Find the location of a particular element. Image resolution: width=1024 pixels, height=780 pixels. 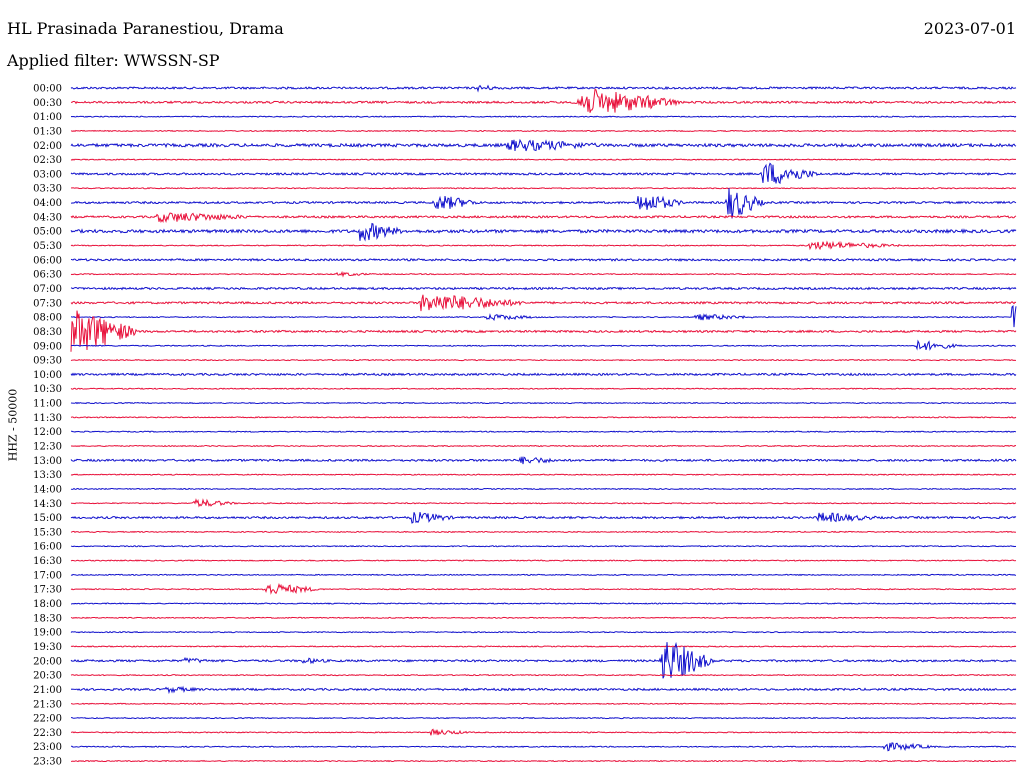

row-time-label: 09:00 is located at coordinates (47, 346).